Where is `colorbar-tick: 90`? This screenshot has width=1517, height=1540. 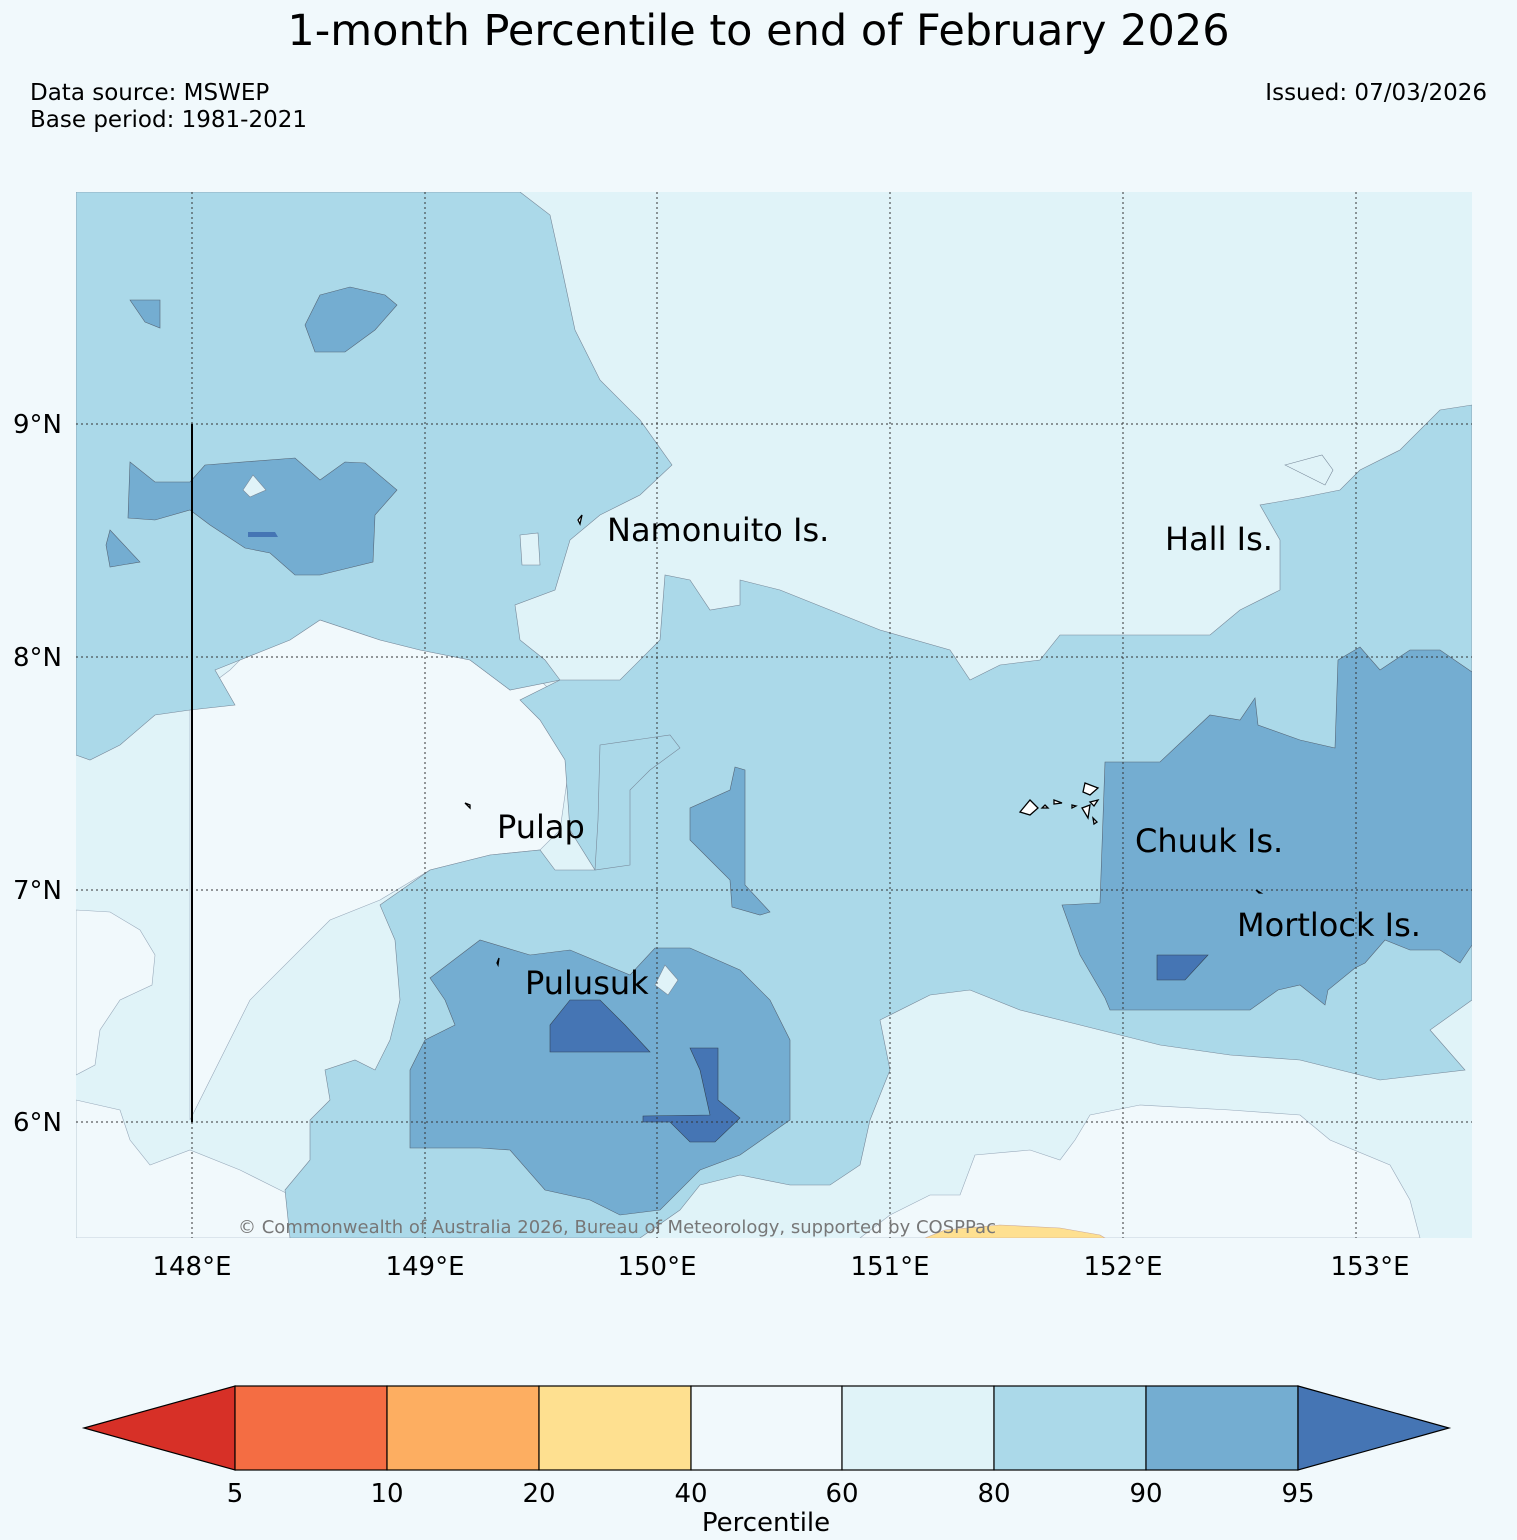
colorbar-tick: 90 is located at coordinates (1145, 1494).